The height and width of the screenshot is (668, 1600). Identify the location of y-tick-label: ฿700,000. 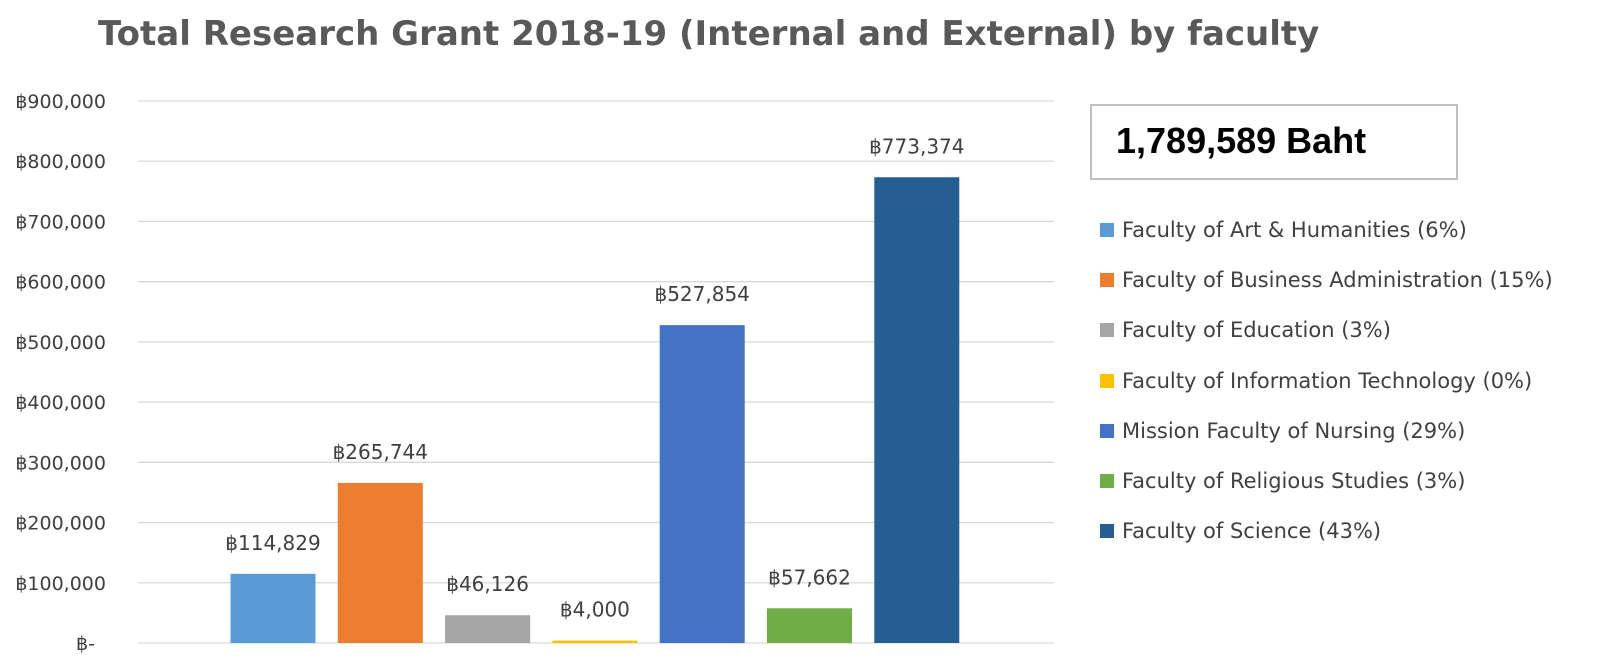
(60, 222).